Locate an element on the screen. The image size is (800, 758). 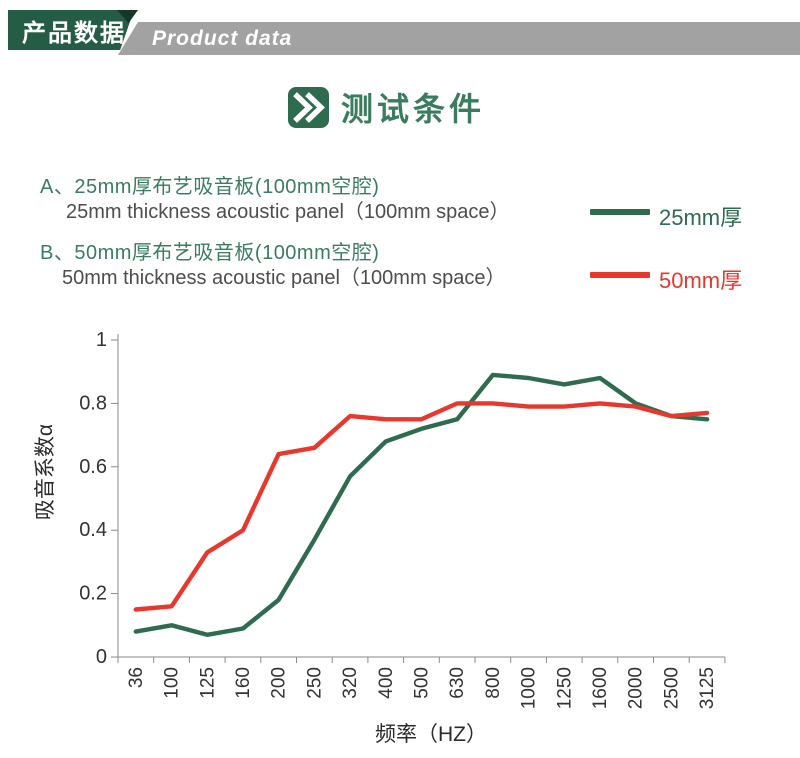
y-axis-title: 吸音系数α is located at coordinates (45, 472).